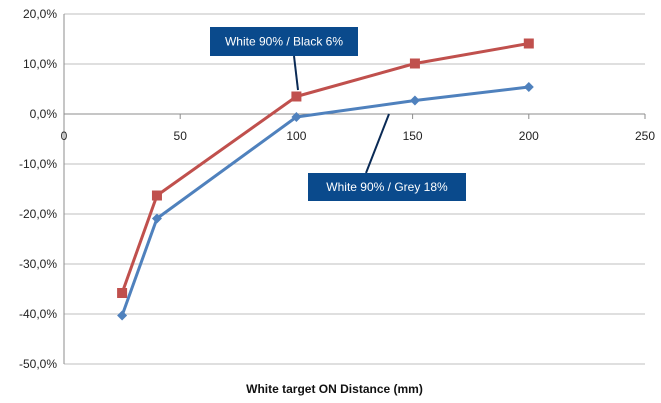 This screenshot has height=403, width=661. What do you see at coordinates (44, 114) in the screenshot?
I see `y-tick-label: 0,0%` at bounding box center [44, 114].